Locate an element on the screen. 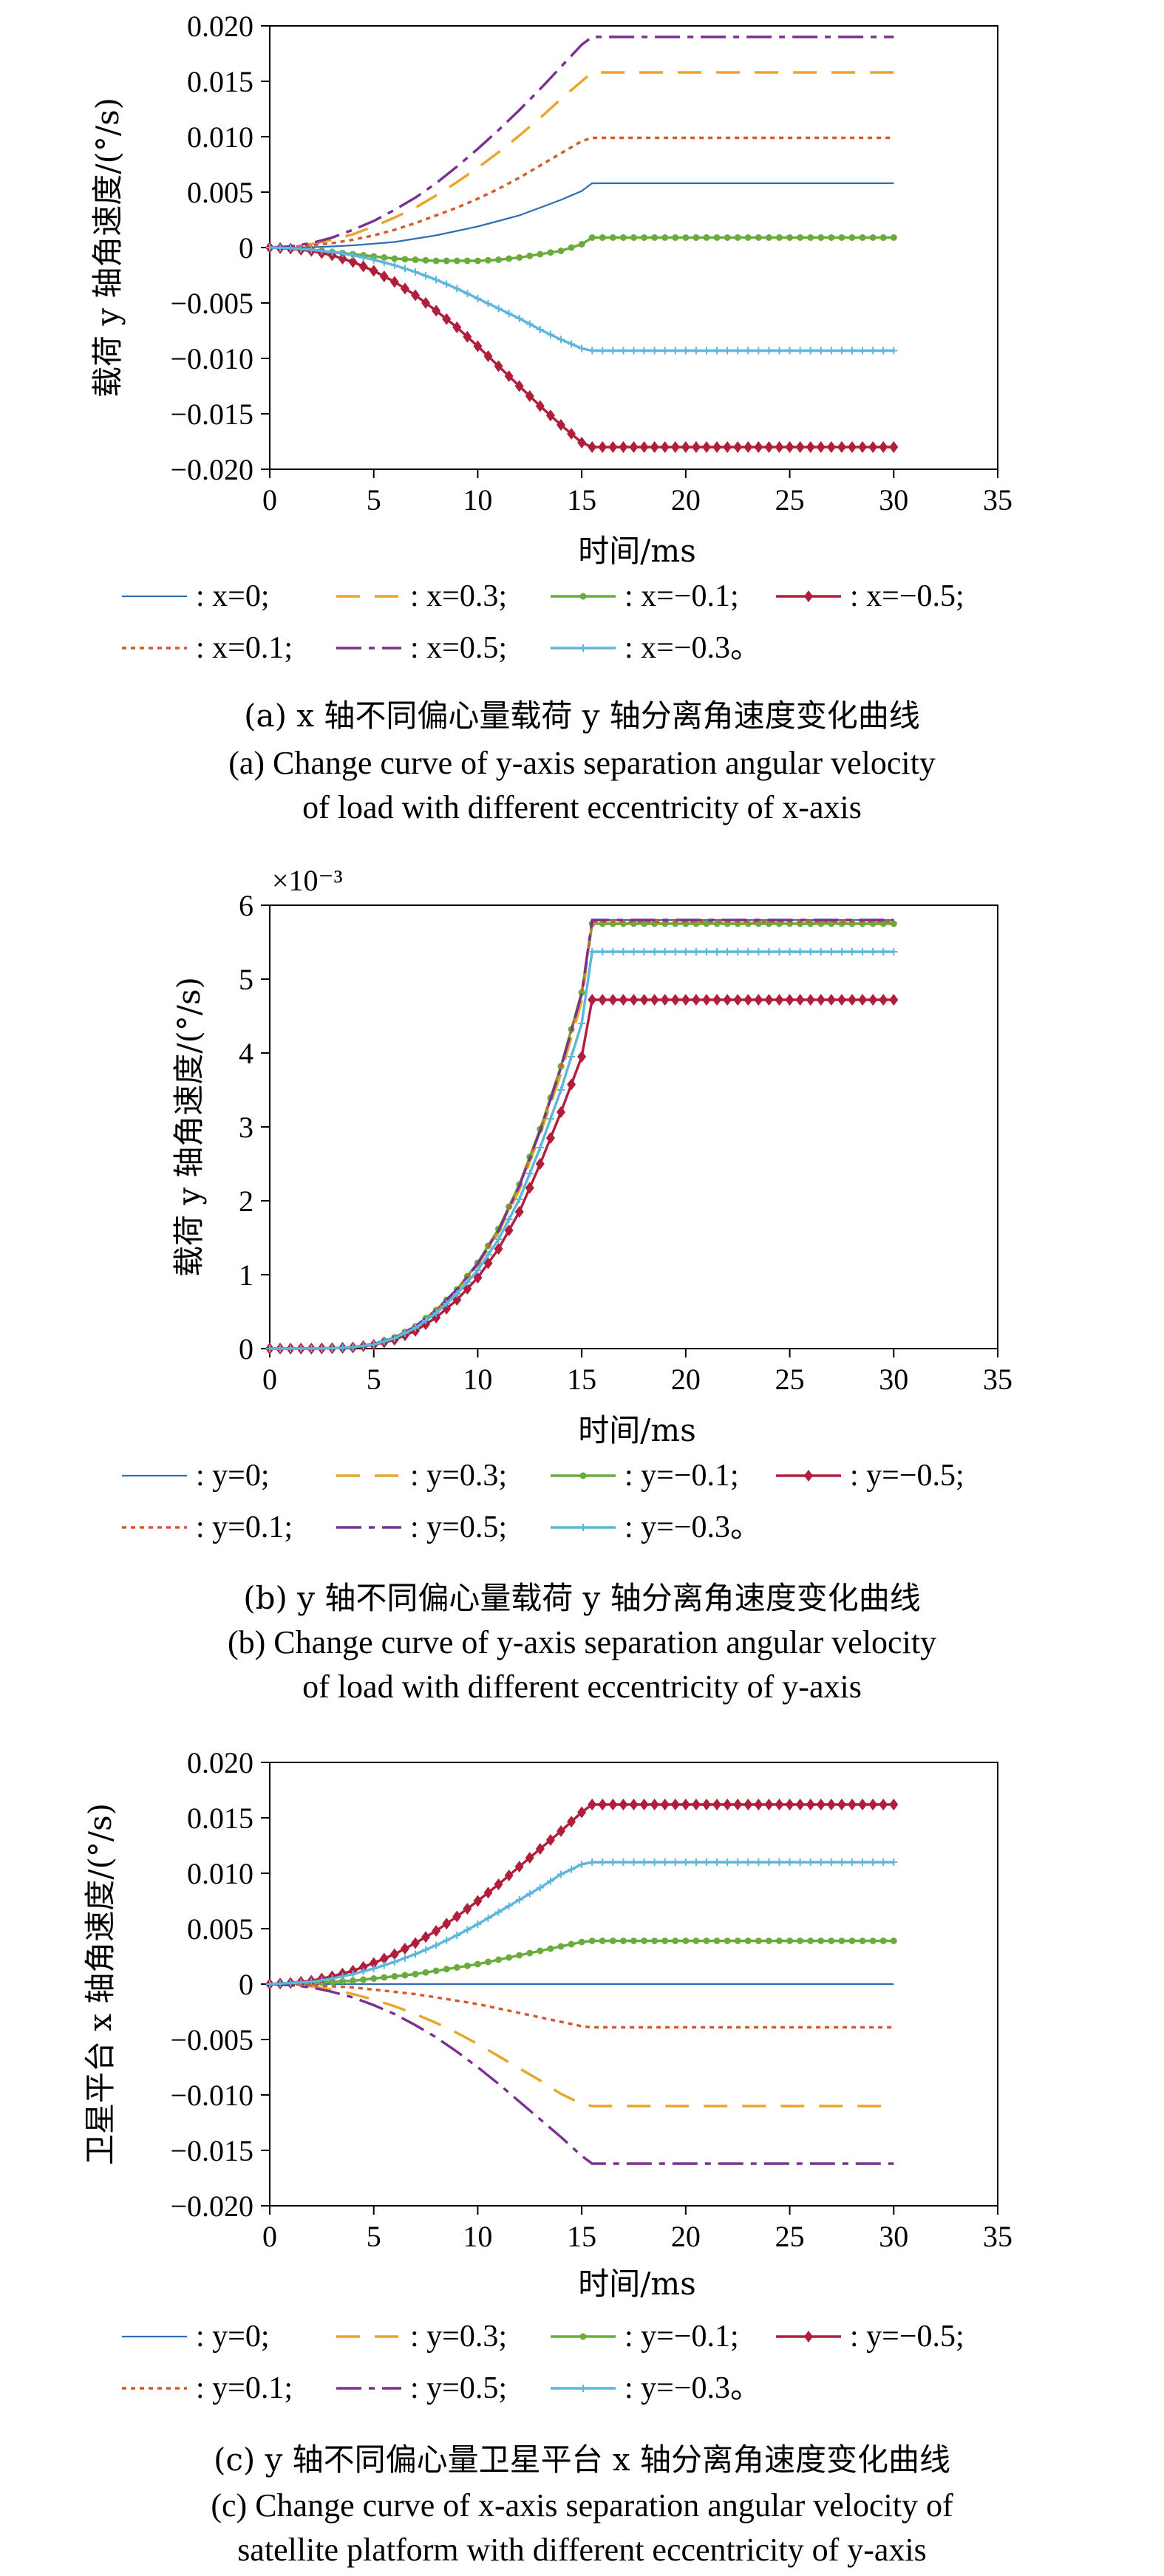  y-tick-label: 0.010 is located at coordinates (220, 137).